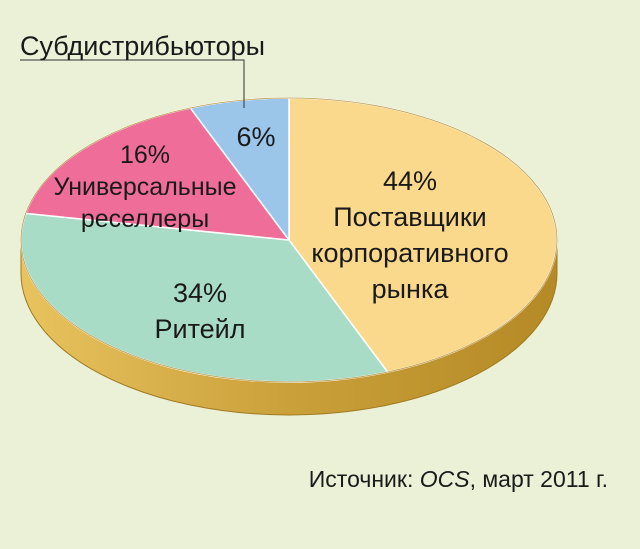 The width and height of the screenshot is (640, 549). I want to click on source-note: Источник: OCS, март 2011 г., so click(458, 479).